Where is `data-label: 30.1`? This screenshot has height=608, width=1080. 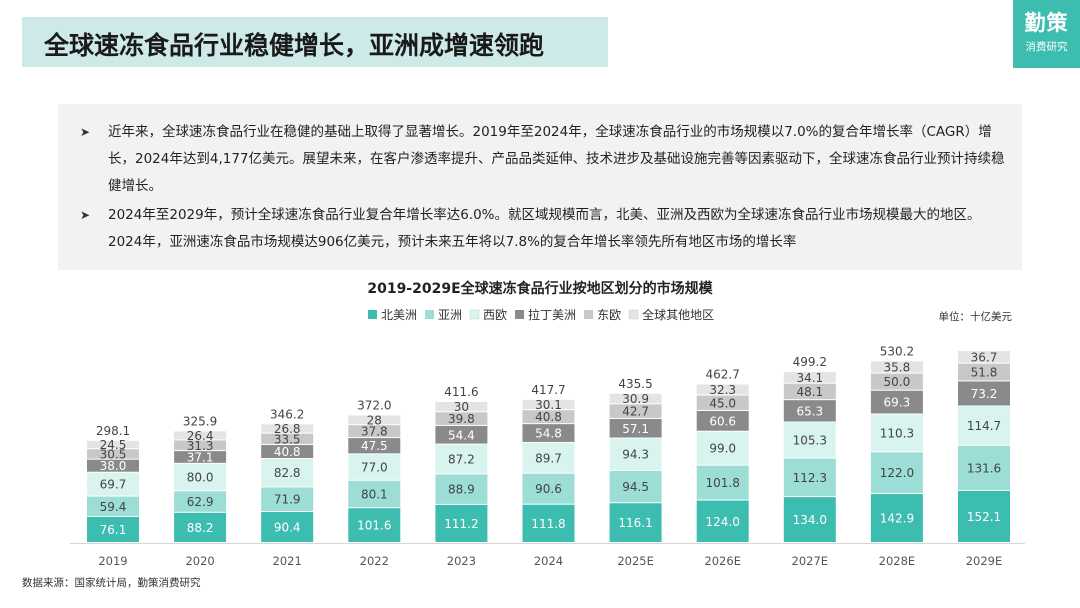
data-label: 30.1 is located at coordinates (548, 405).